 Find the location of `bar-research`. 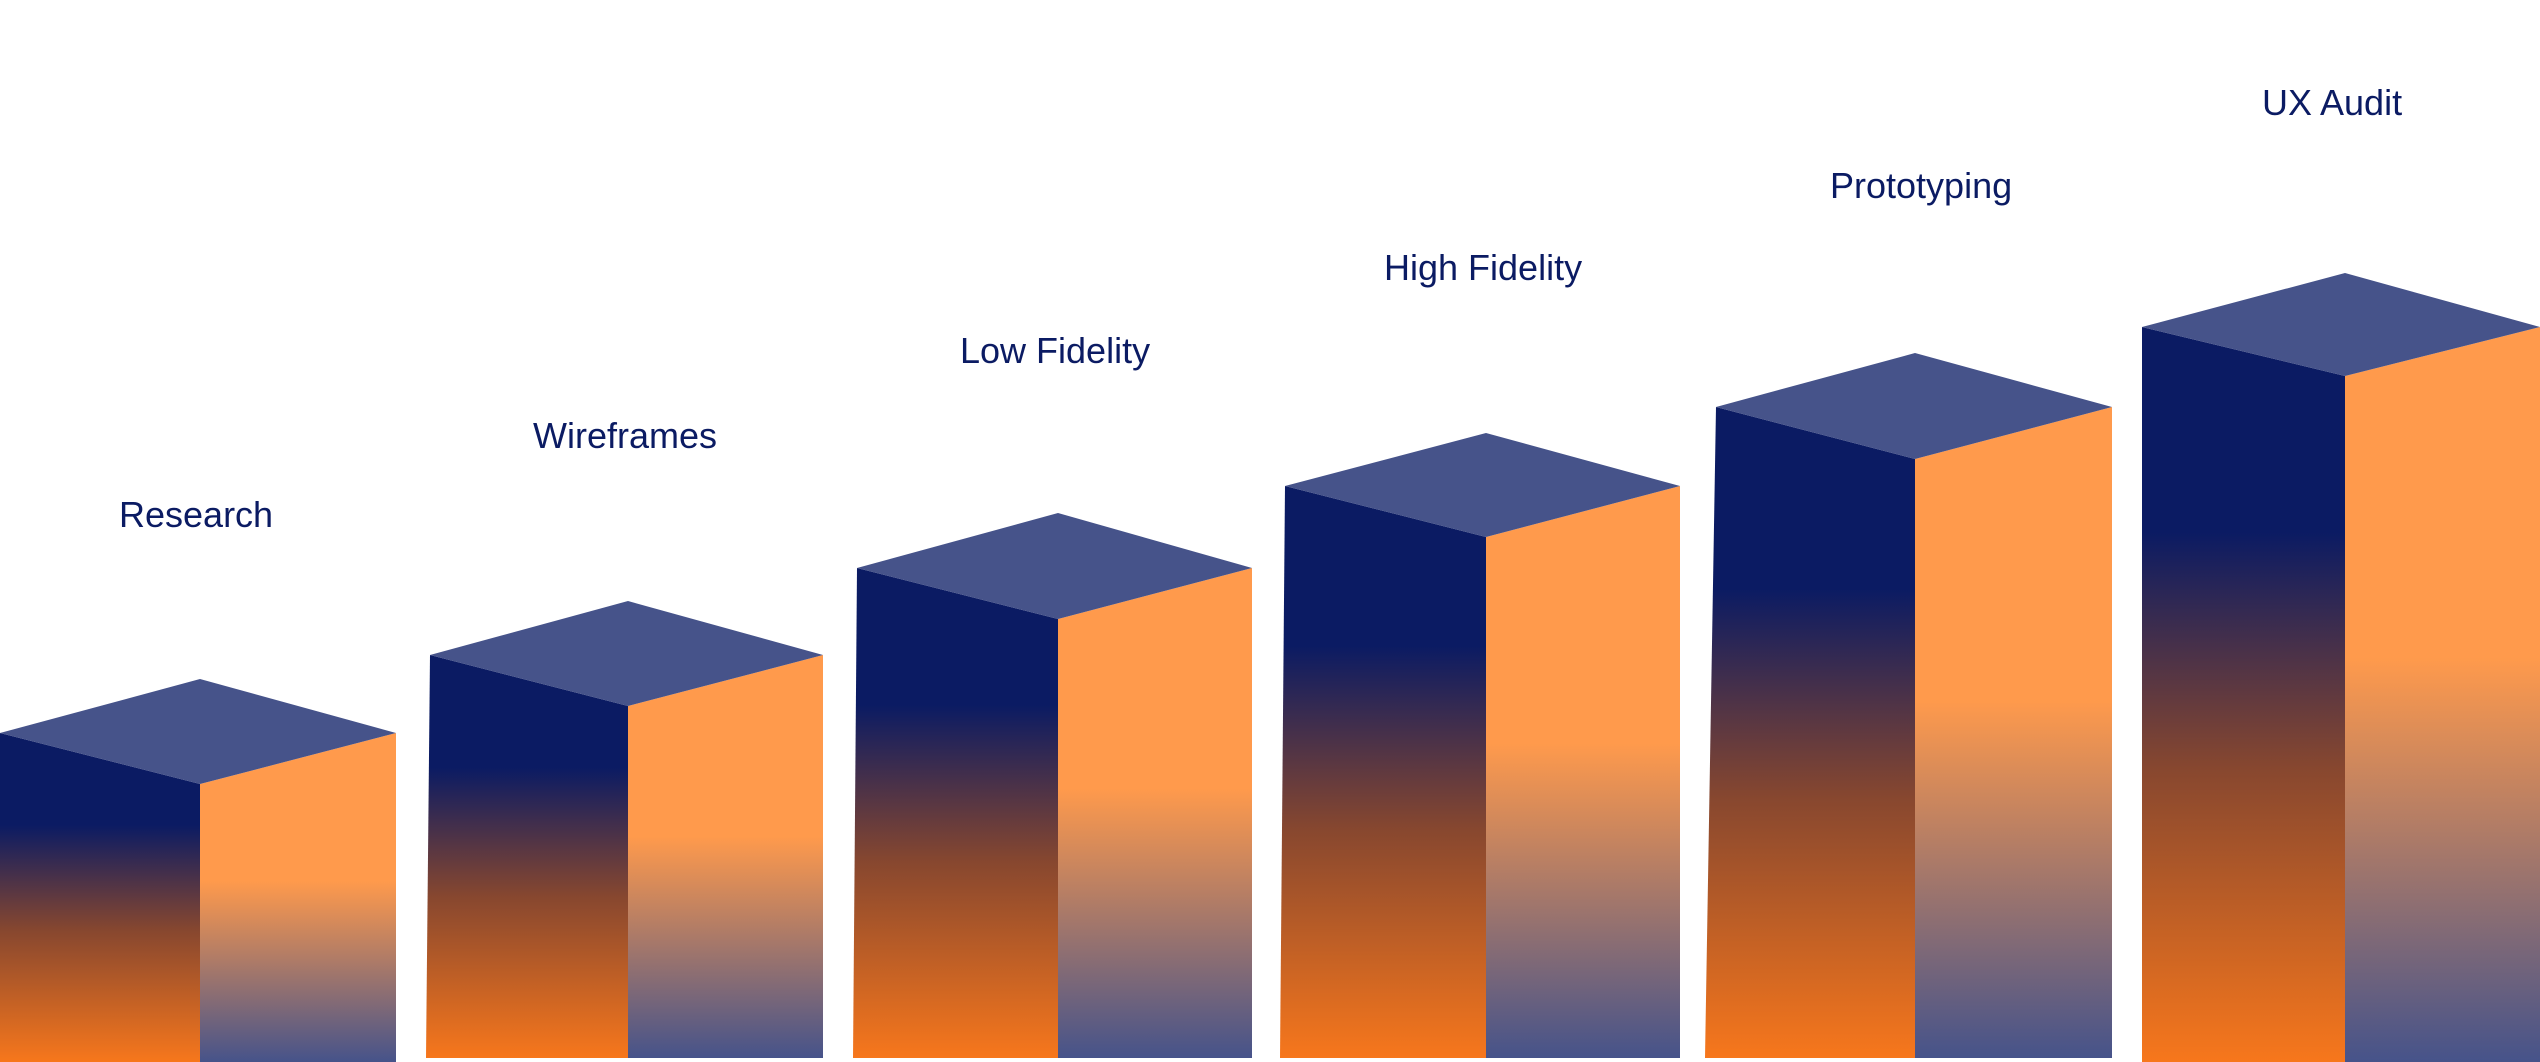

bar-research is located at coordinates (198, 870).